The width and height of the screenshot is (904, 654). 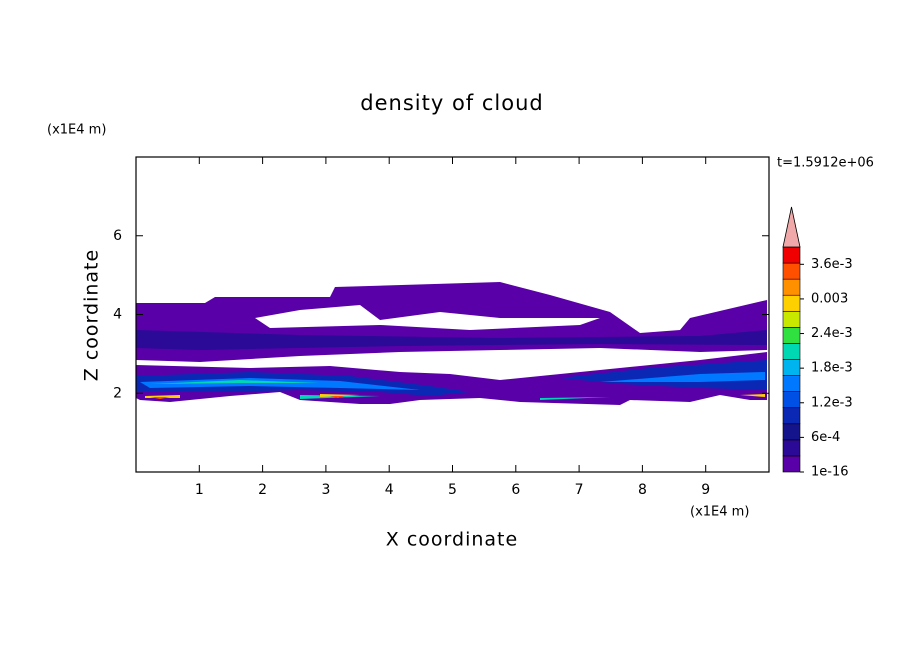 What do you see at coordinates (825, 437) in the screenshot?
I see `colorbar-label: 6e-4` at bounding box center [825, 437].